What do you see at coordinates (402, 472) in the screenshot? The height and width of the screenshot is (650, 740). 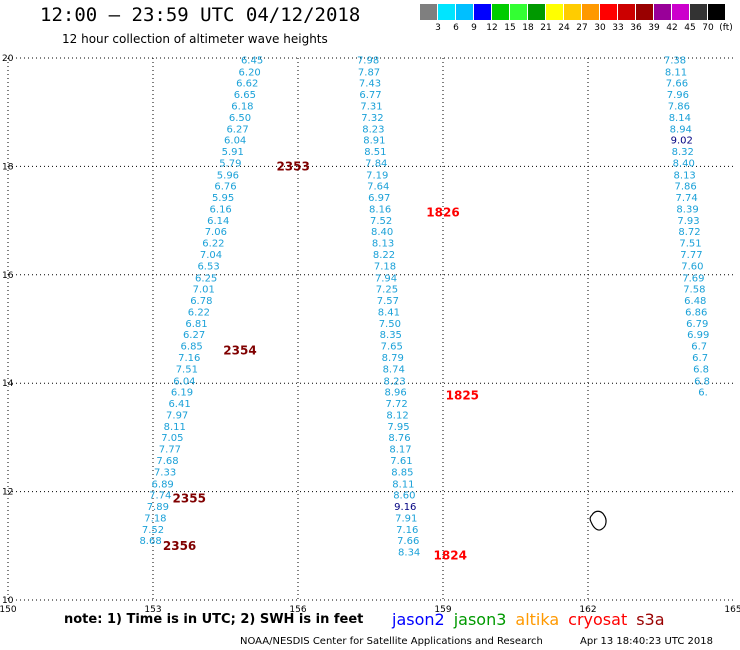 I see `wave-height-value: 8.85` at bounding box center [402, 472].